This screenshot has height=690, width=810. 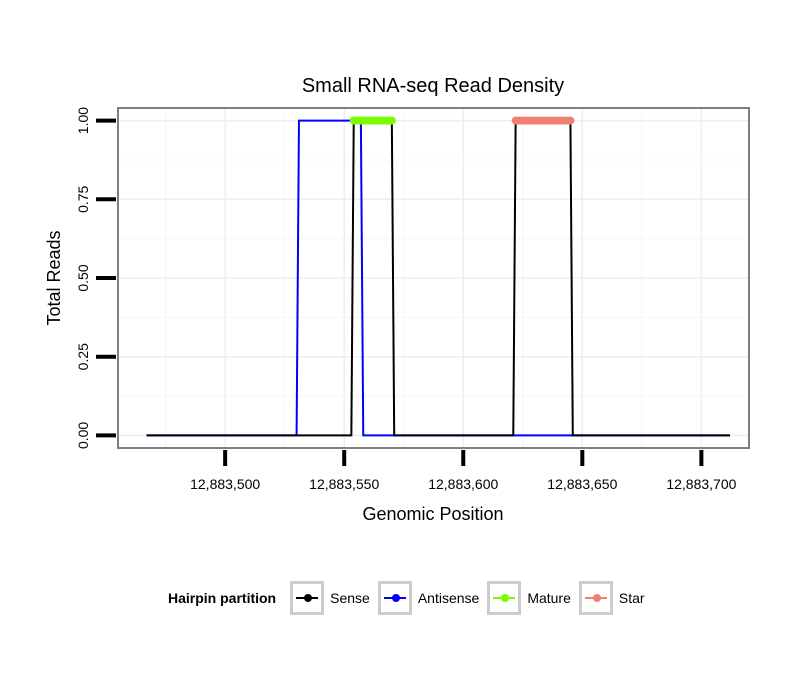 What do you see at coordinates (54, 277) in the screenshot?
I see `y-axis-label: Total Reads` at bounding box center [54, 277].